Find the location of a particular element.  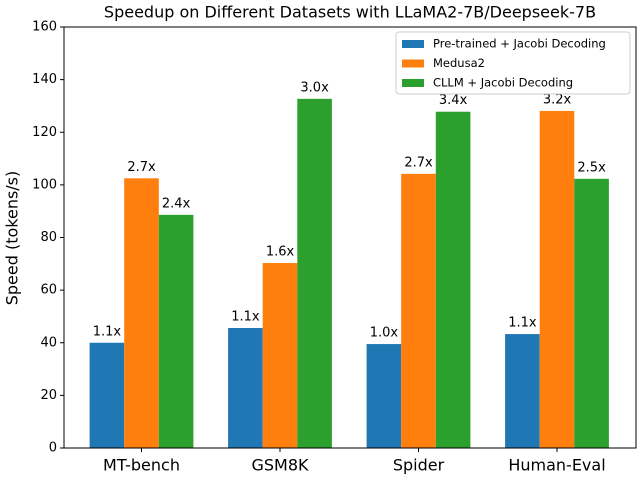

speedup-label: 1.0x is located at coordinates (384, 333).